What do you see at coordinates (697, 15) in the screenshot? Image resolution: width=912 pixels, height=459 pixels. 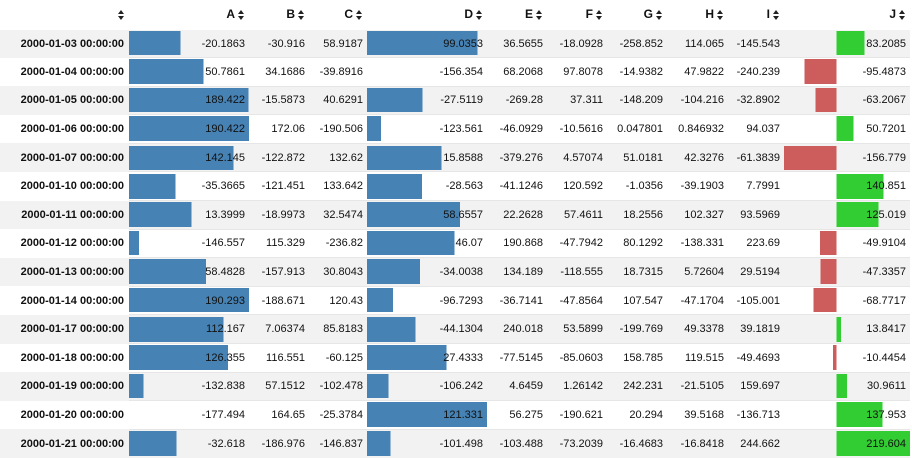 I see `column-header-h: H` at bounding box center [697, 15].